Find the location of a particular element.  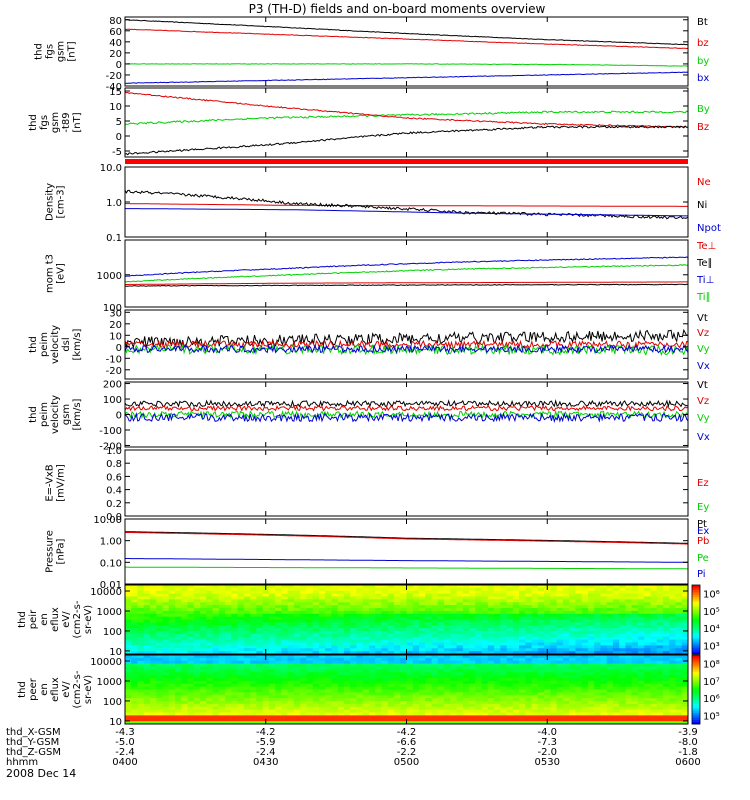

spectrogram-peir-en-eflux is located at coordinates (407, 620).